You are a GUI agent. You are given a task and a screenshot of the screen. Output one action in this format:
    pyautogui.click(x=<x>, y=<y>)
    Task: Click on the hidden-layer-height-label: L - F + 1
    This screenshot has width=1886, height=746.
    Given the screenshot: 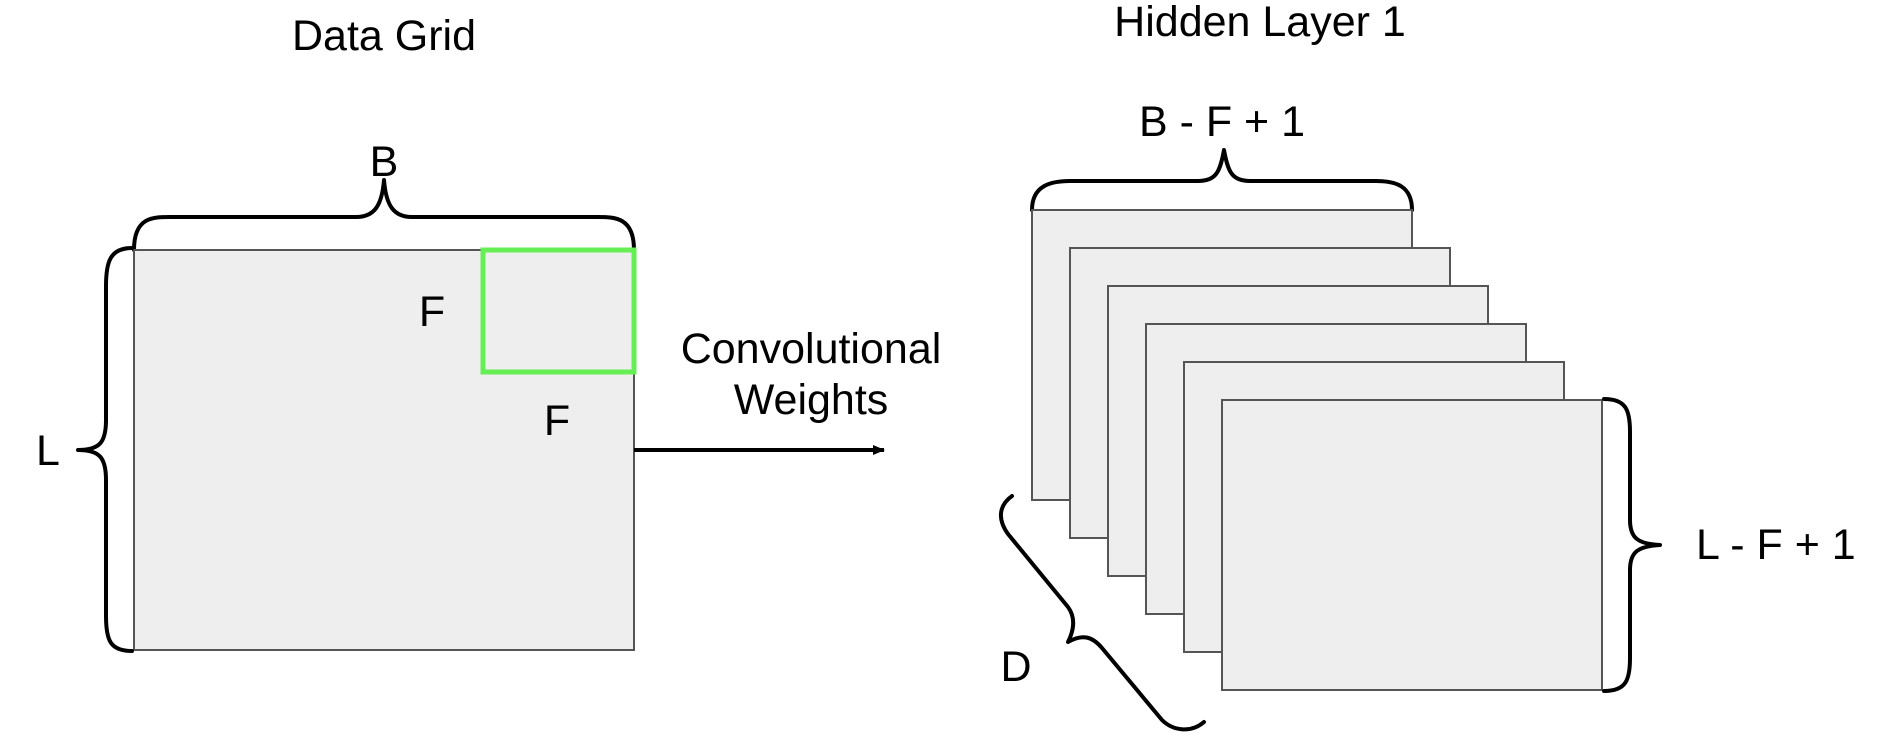 What is the action you would take?
    pyautogui.click(x=1776, y=545)
    